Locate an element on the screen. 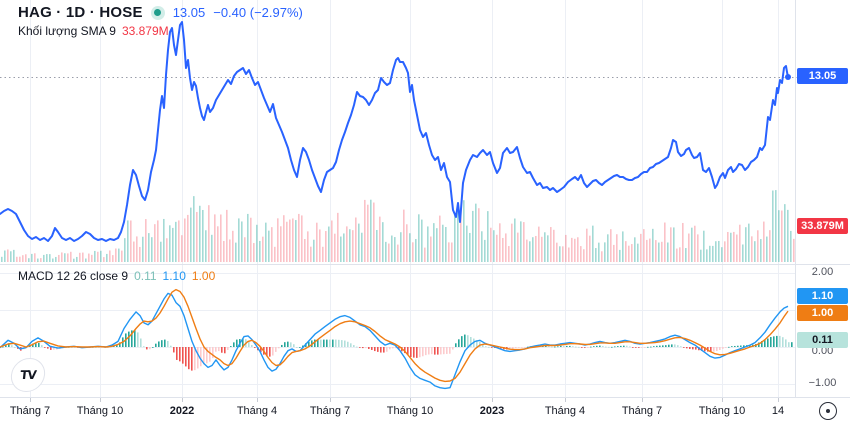  macd-indicator-label: MACD 12 26 close 9 is located at coordinates (73, 276).